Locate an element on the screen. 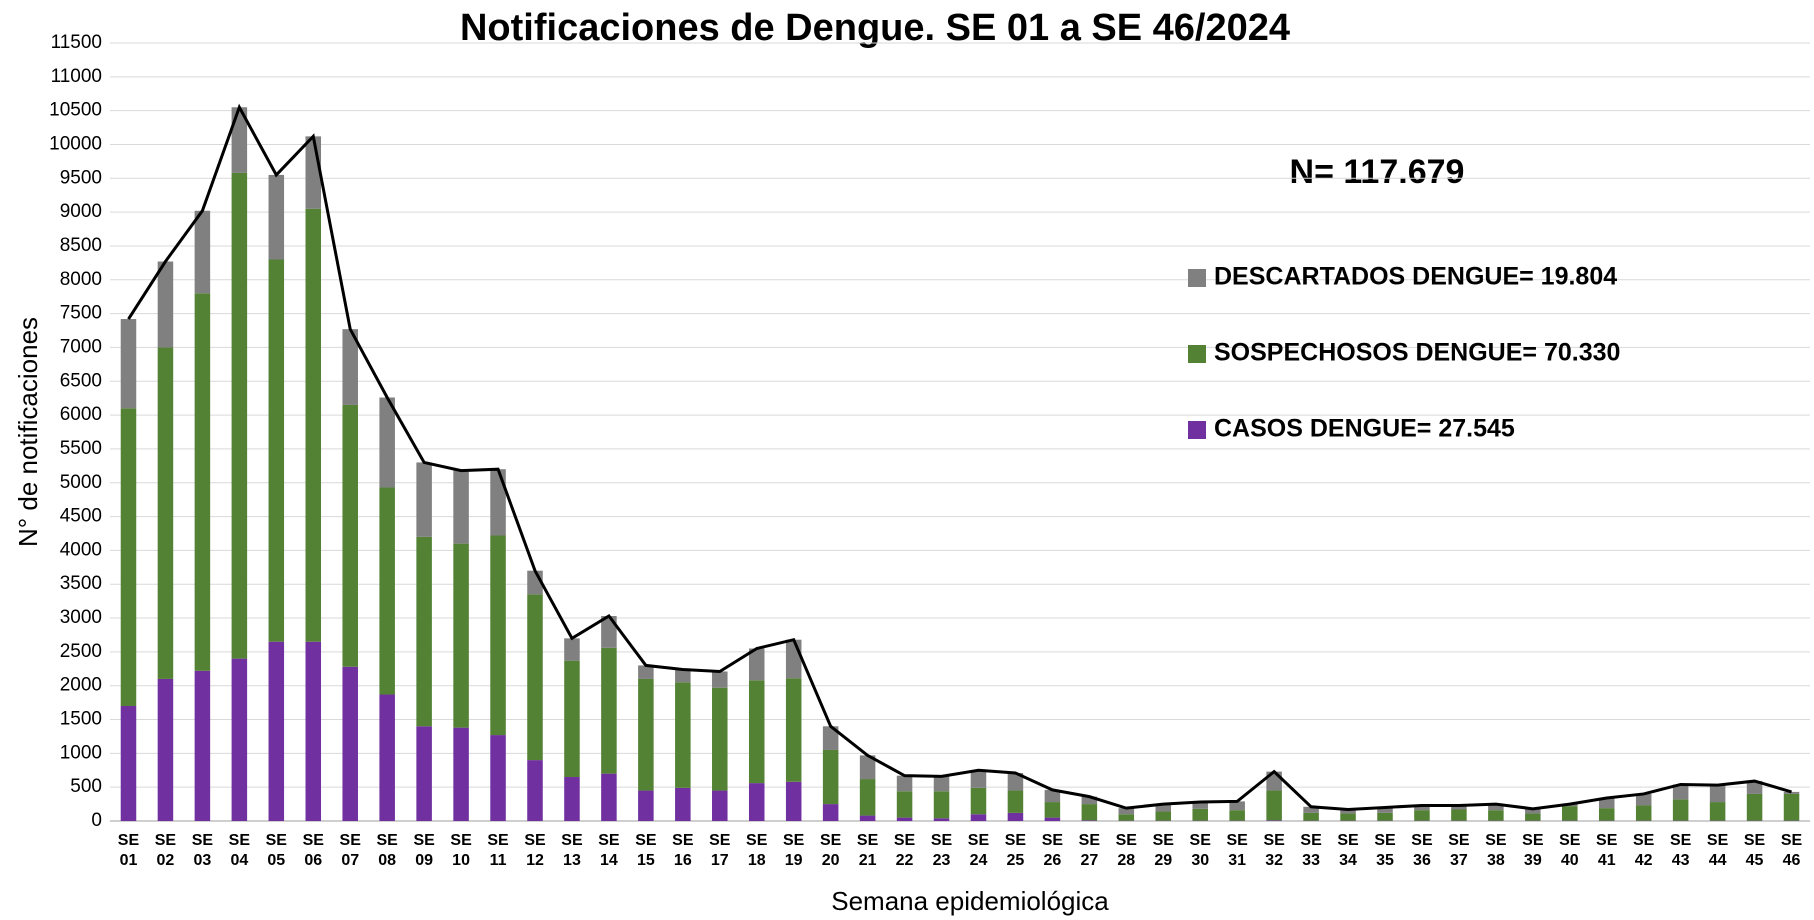 The image size is (1814, 920). y-tick-label: 1000 is located at coordinates (81, 752).